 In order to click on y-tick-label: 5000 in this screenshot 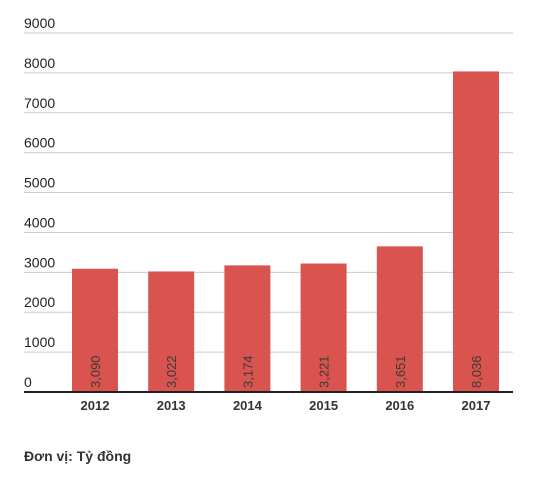, I will do `click(39, 183)`.